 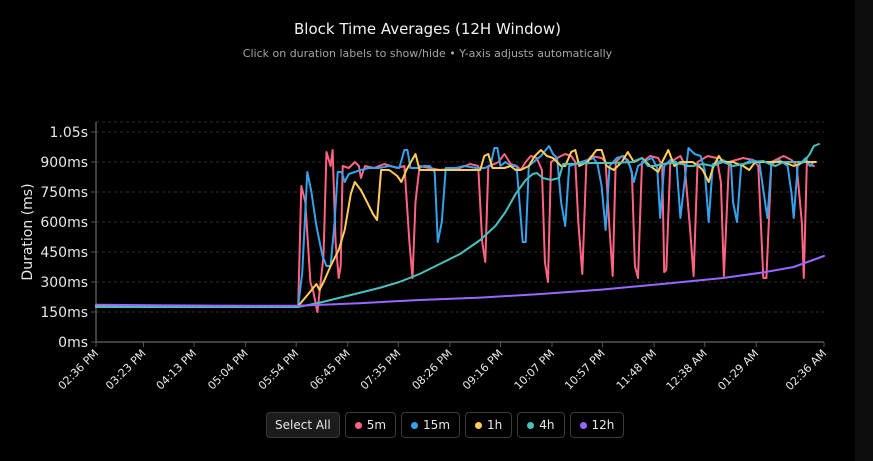 I want to click on legend-toggle-15m: 15m, so click(x=431, y=425).